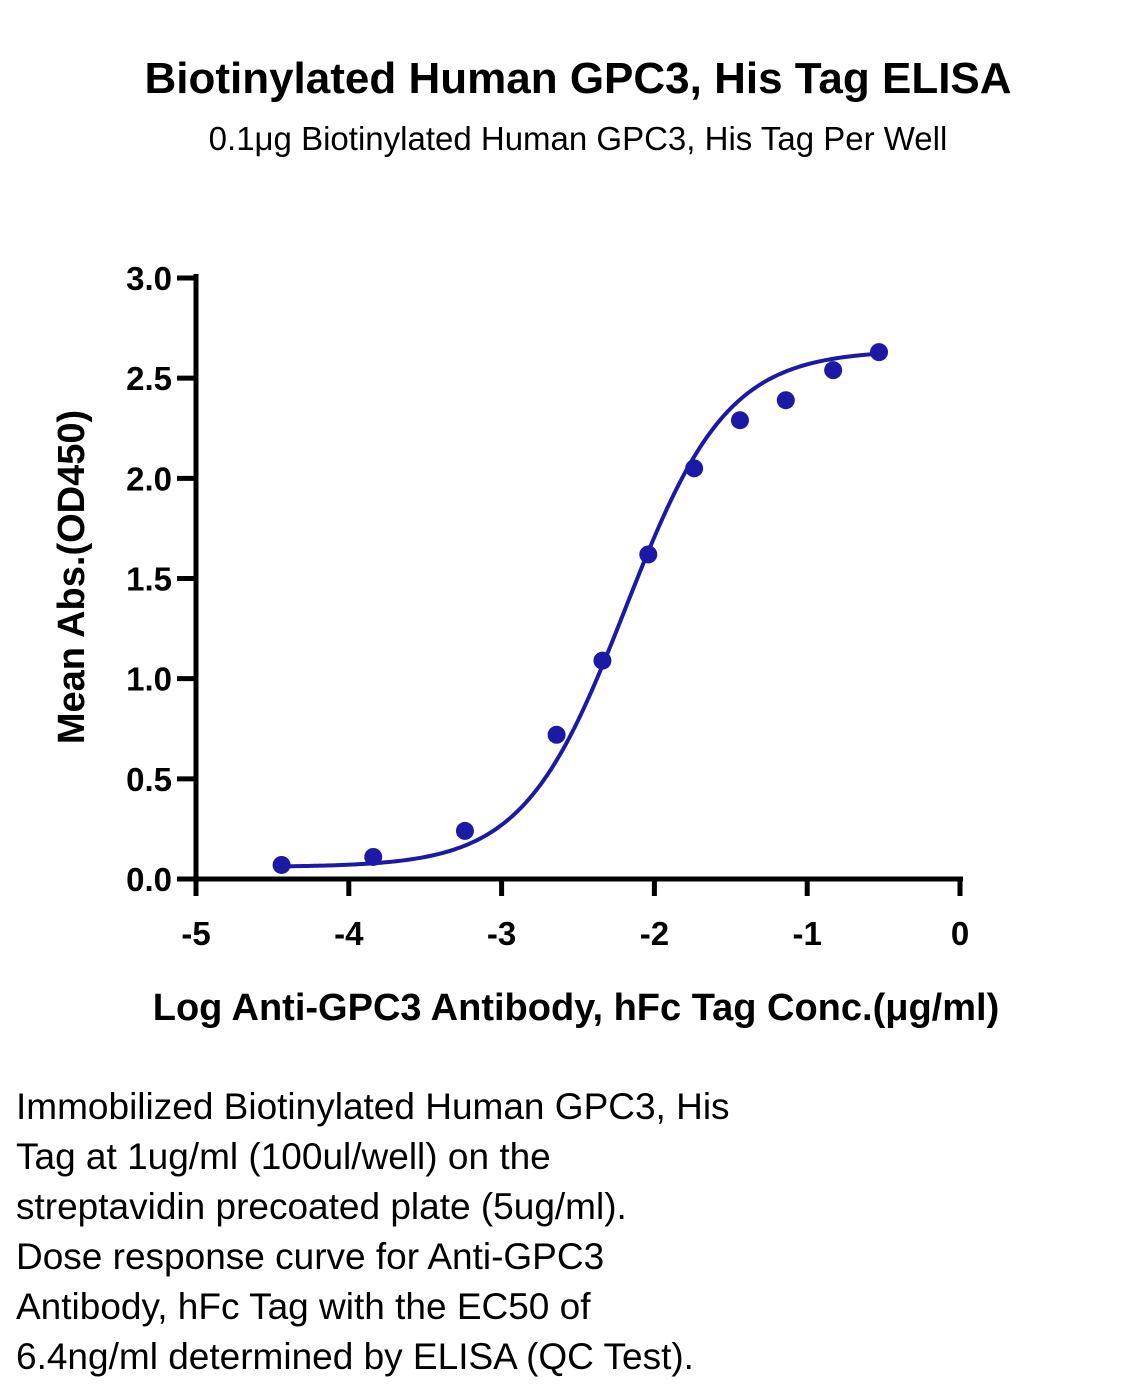 The width and height of the screenshot is (1146, 1397). I want to click on x-tick-label: -4, so click(349, 933).